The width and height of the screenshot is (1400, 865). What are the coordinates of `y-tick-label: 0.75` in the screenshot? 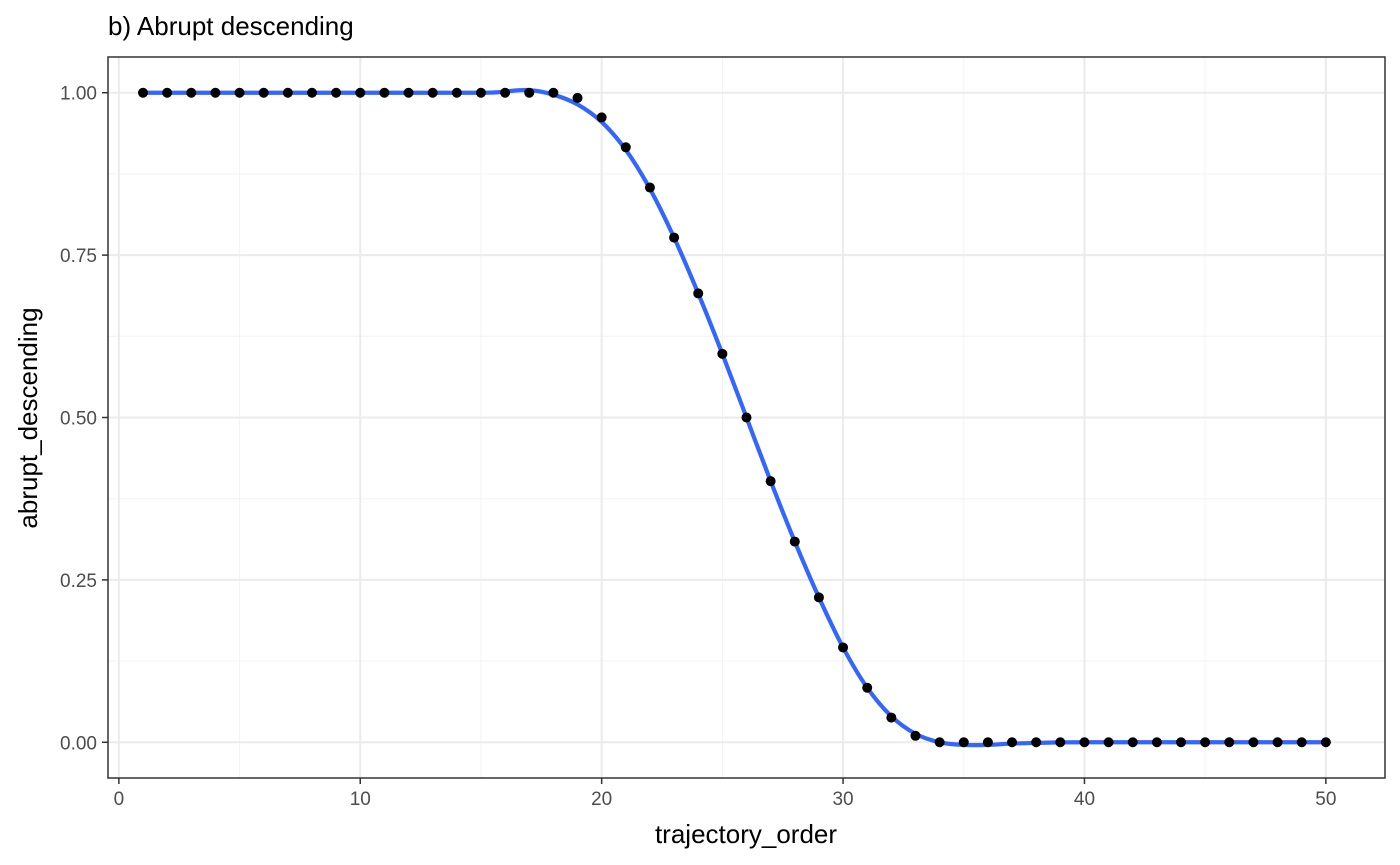 It's located at (78, 256).